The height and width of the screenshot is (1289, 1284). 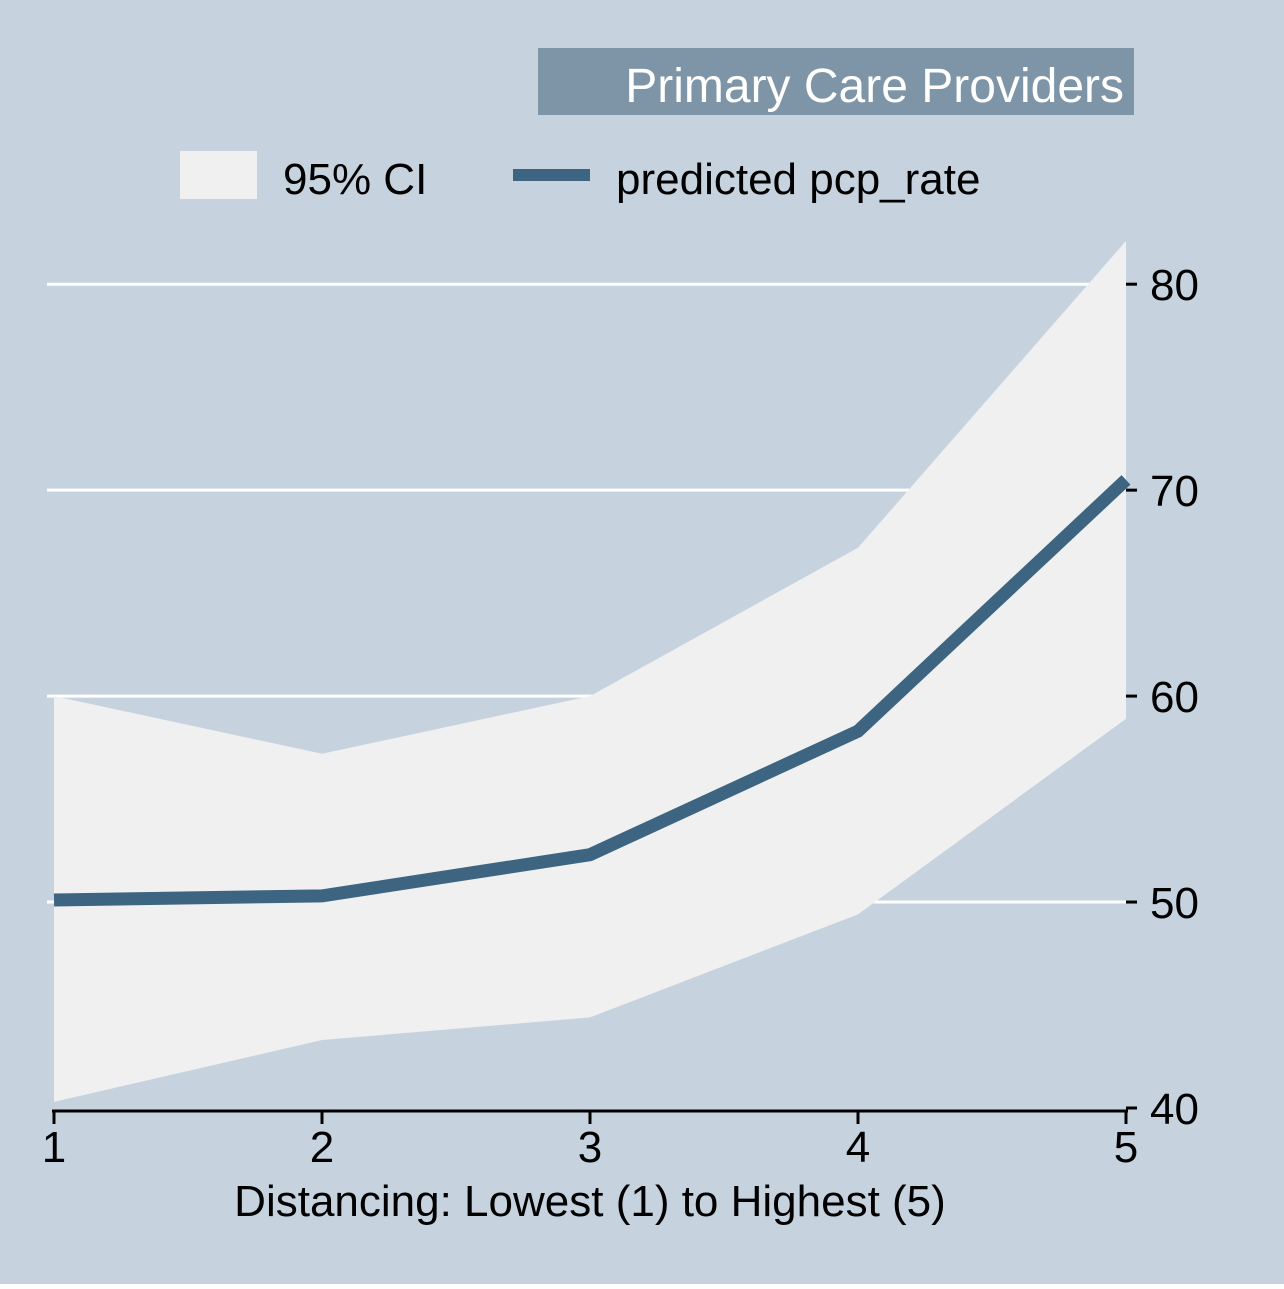 What do you see at coordinates (858, 1147) in the screenshot?
I see `x-tick-label-4: 4` at bounding box center [858, 1147].